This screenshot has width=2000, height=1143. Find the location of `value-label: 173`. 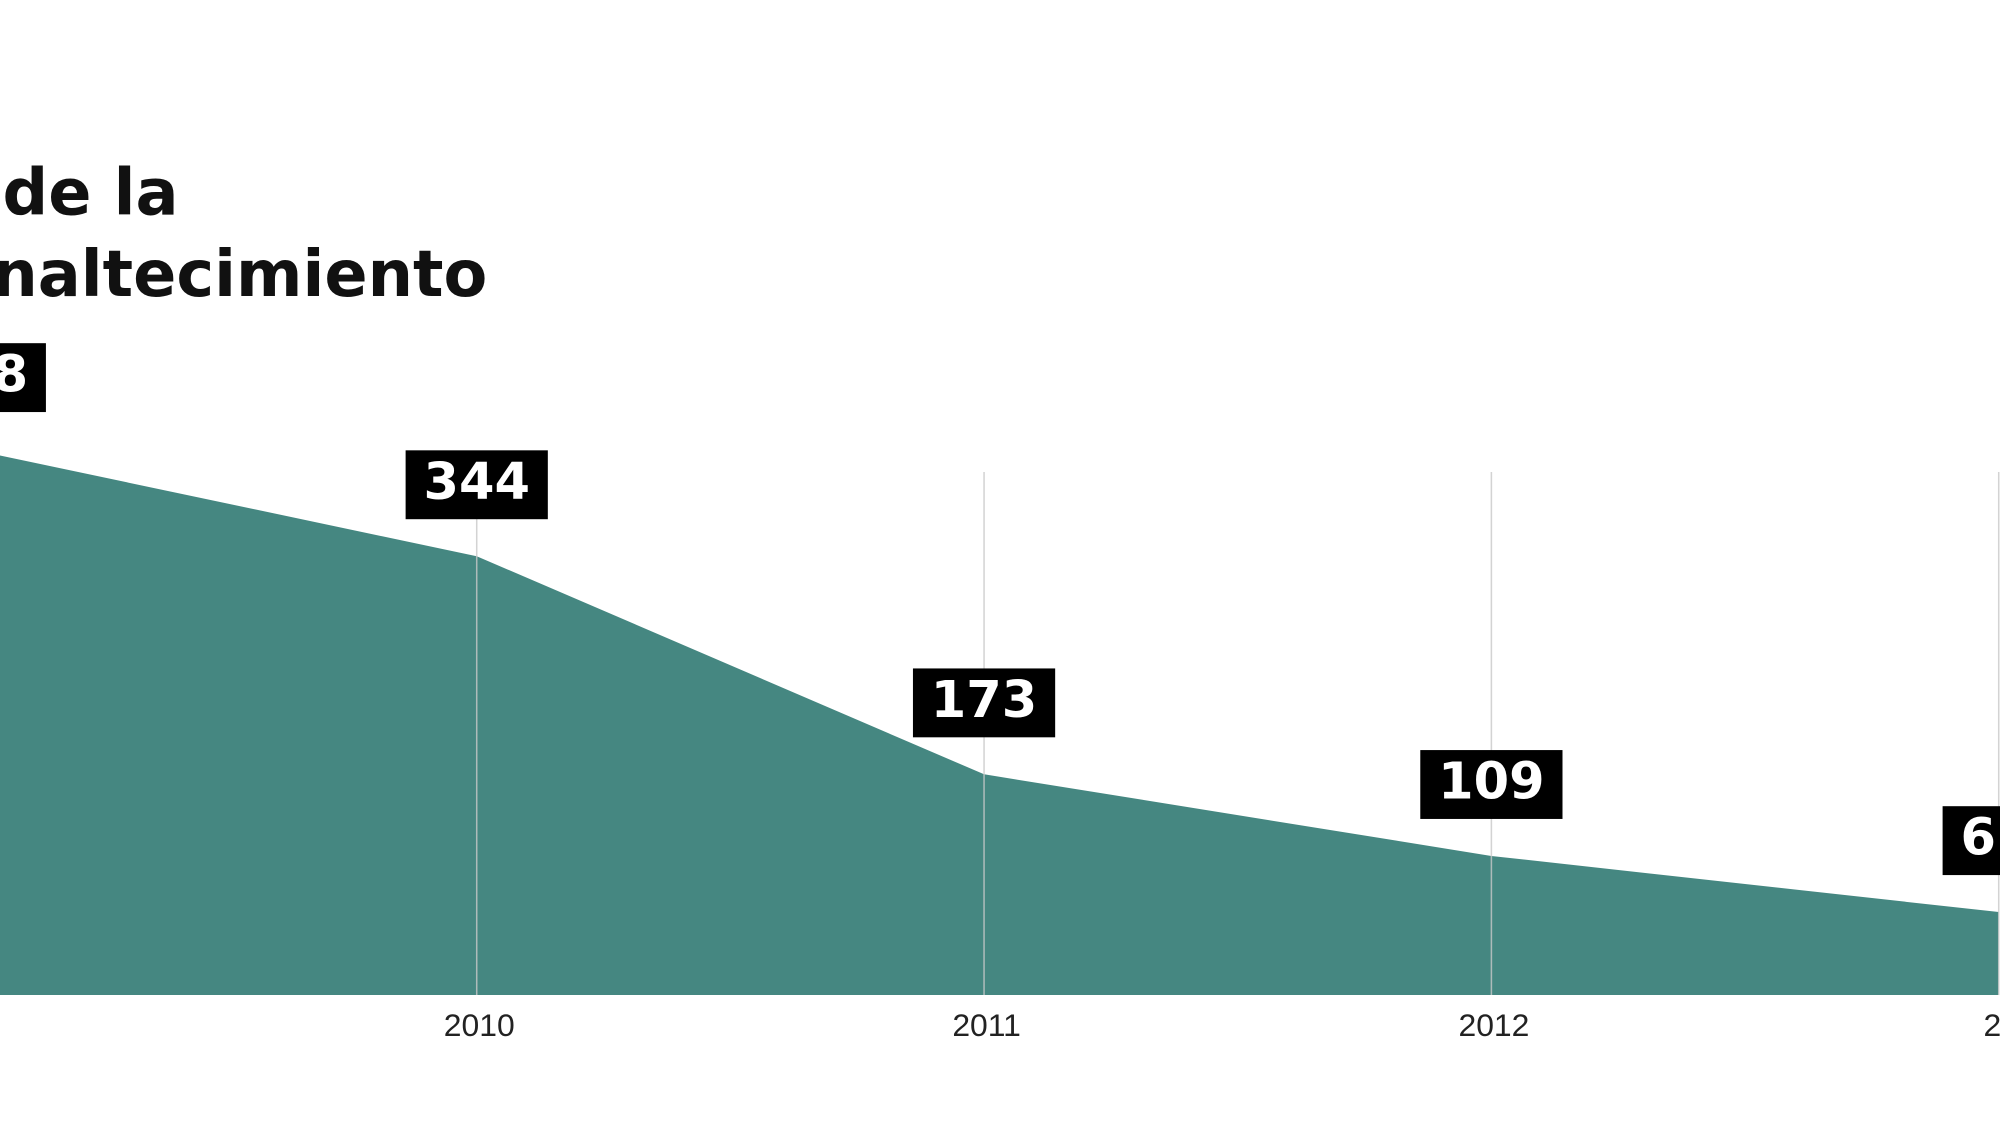

value-label: 173 is located at coordinates (984, 703).